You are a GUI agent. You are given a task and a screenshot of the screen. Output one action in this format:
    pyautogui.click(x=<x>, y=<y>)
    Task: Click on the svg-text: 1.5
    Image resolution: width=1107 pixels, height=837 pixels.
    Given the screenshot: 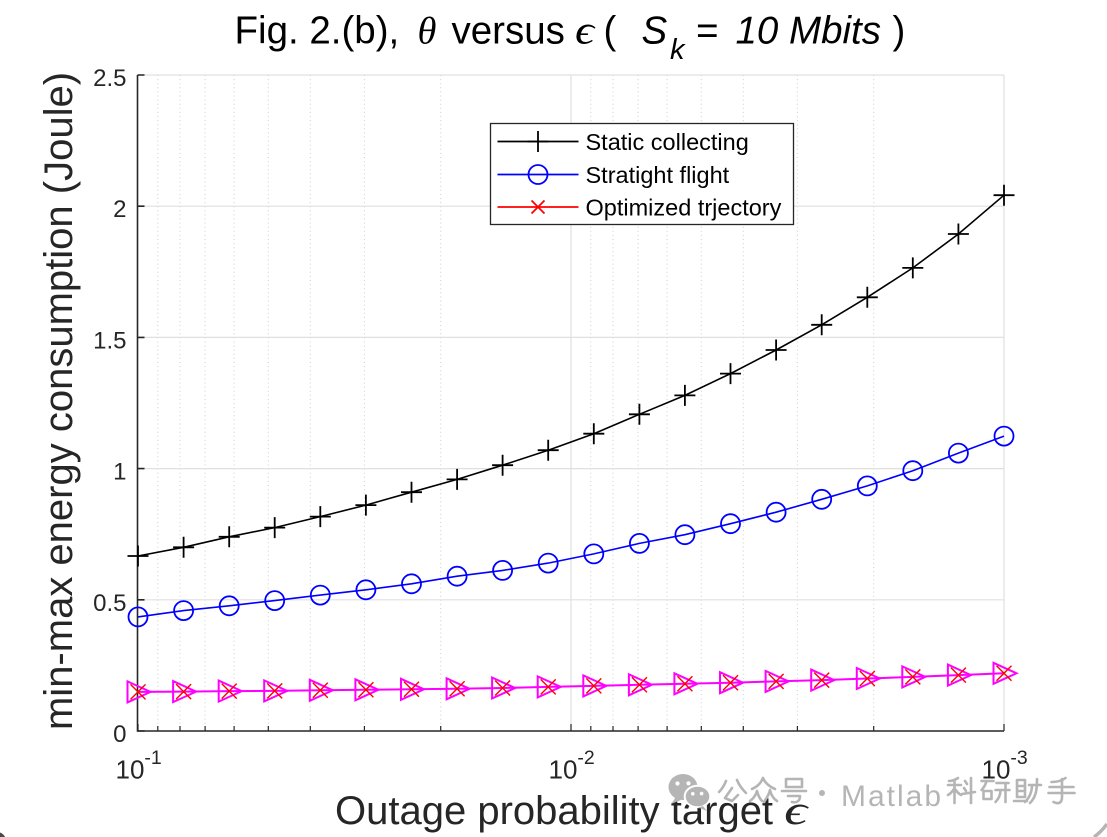 What is the action you would take?
    pyautogui.click(x=109, y=340)
    